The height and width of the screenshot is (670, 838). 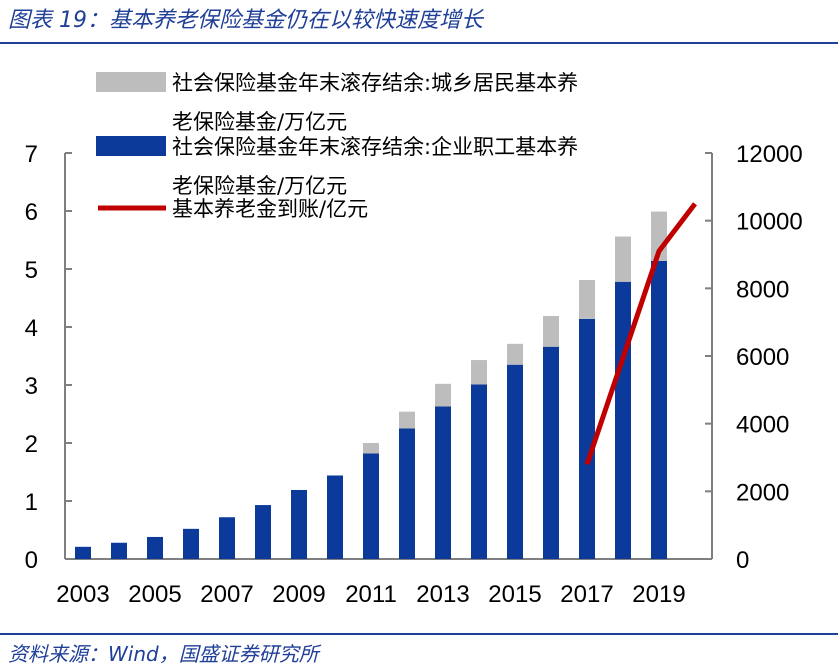 What do you see at coordinates (623, 259) in the screenshot?
I see `bar-resident-2018` at bounding box center [623, 259].